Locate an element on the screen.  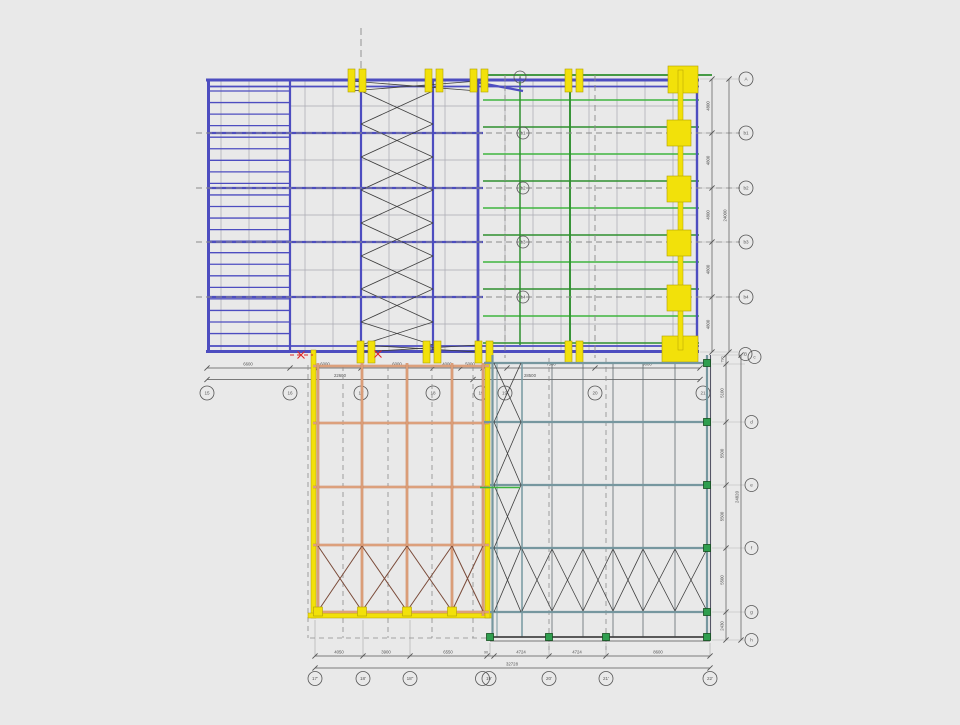
yellow-column-line is located at coordinates (680, 210).